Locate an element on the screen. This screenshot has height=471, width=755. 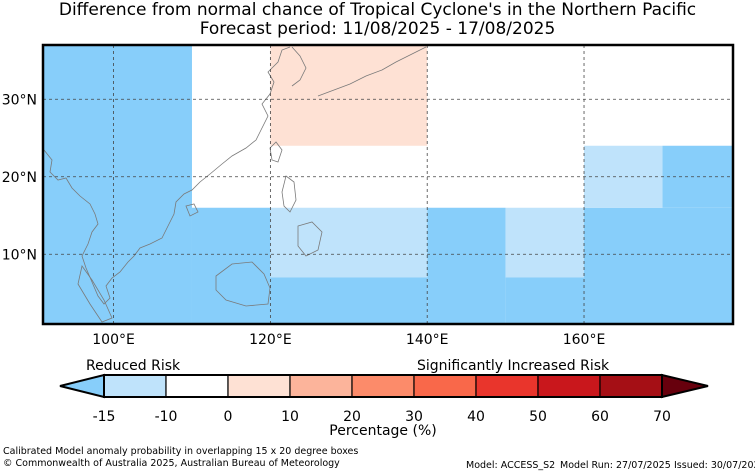
longitude-tick-label: 100°E is located at coordinates (113, 340).